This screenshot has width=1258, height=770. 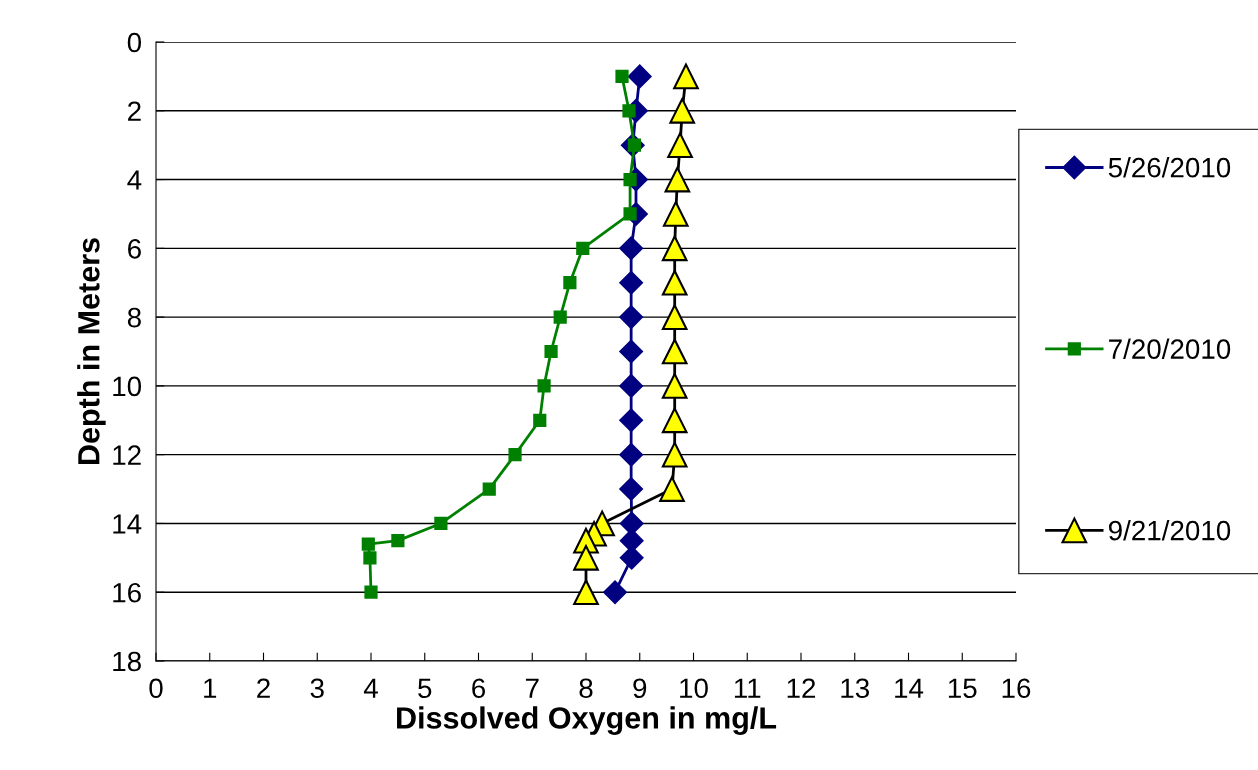 What do you see at coordinates (962, 688) in the screenshot?
I see `x-tick-label: 15` at bounding box center [962, 688].